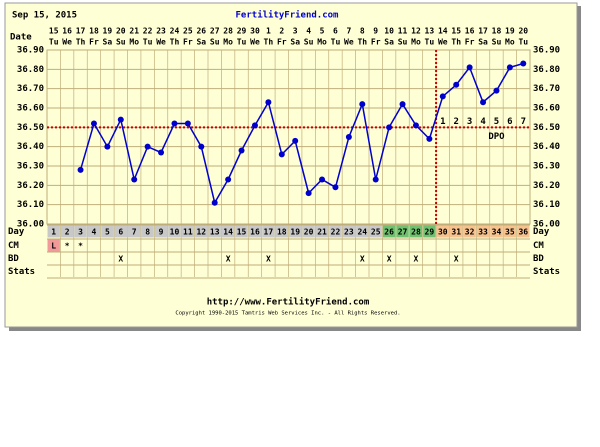 The height and width of the screenshot is (447, 600). I want to click on row-label: CM, so click(13, 246).